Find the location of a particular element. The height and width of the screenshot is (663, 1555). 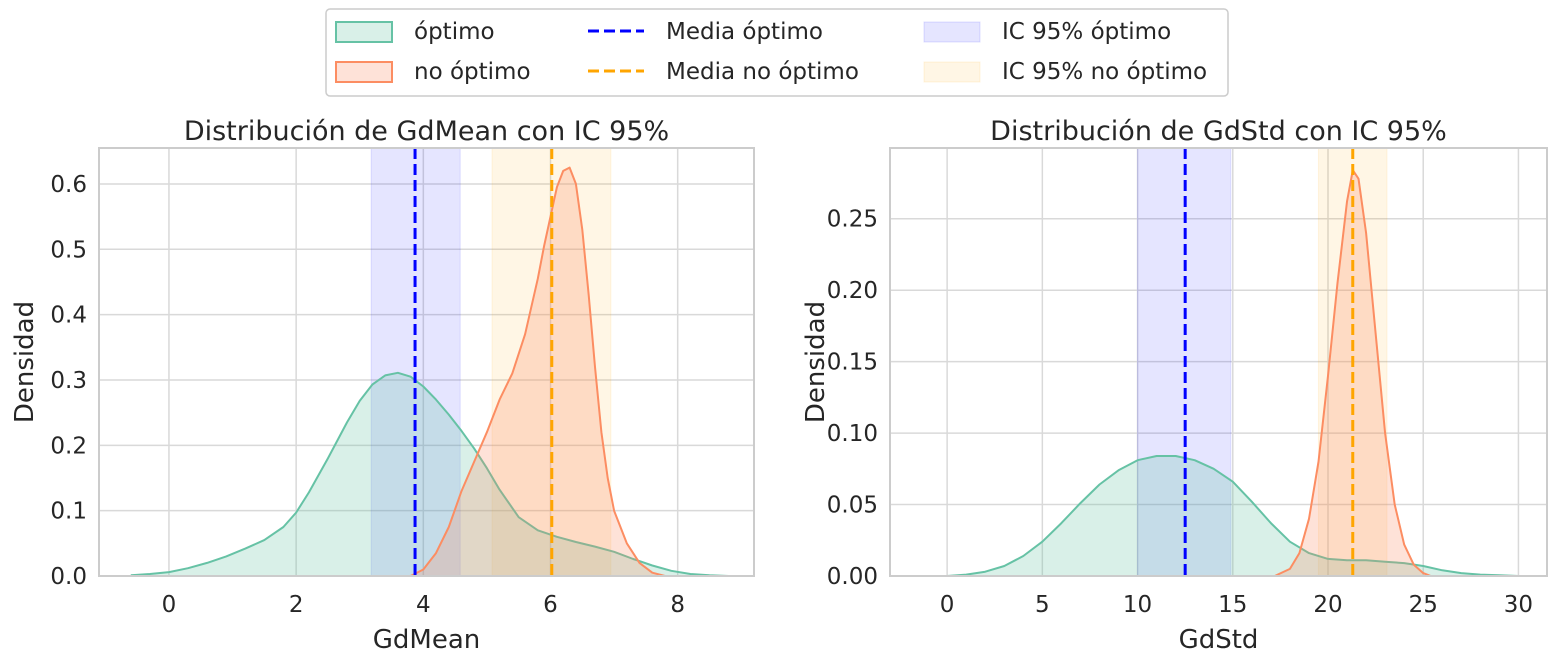

legend-label: no óptimo is located at coordinates (472, 72).